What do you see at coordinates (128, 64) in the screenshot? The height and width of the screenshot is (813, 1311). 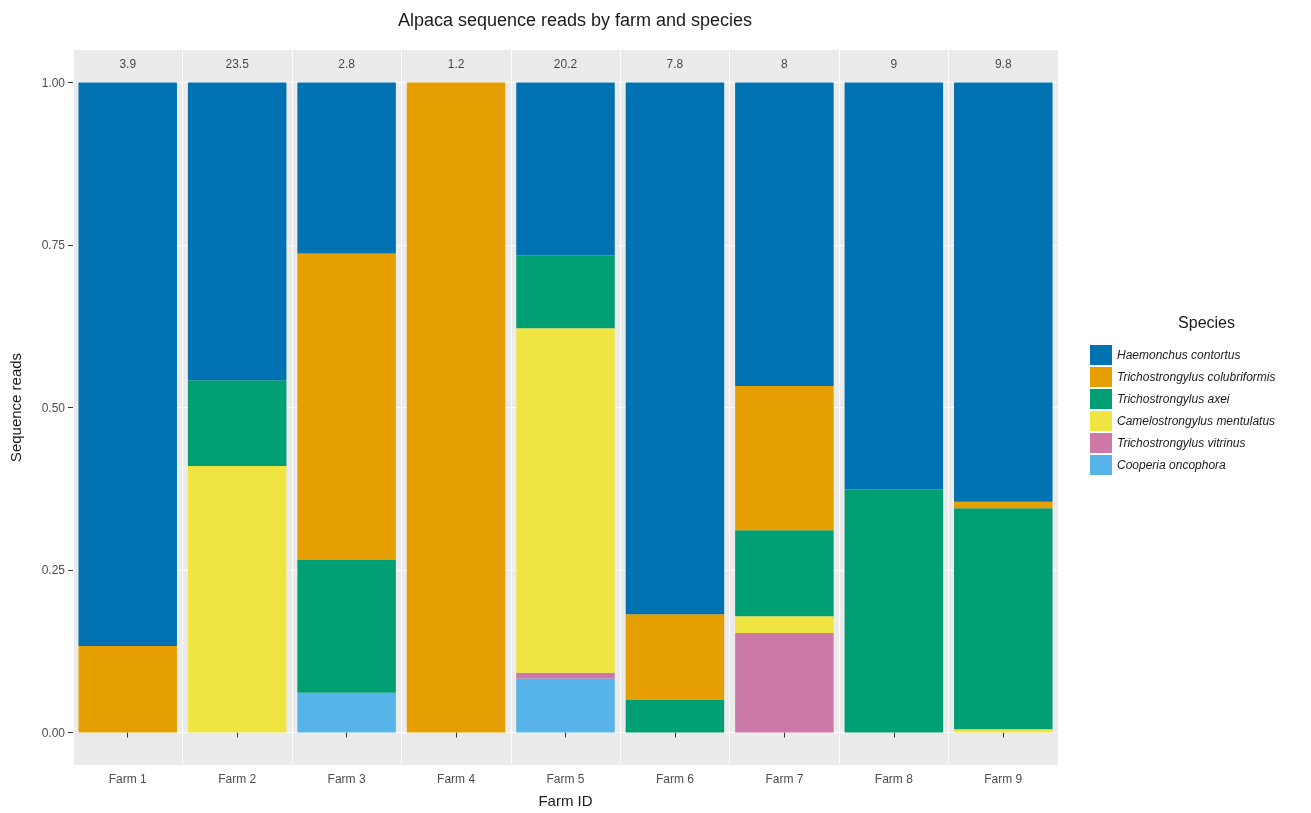 I see `annotation: 3.9` at bounding box center [128, 64].